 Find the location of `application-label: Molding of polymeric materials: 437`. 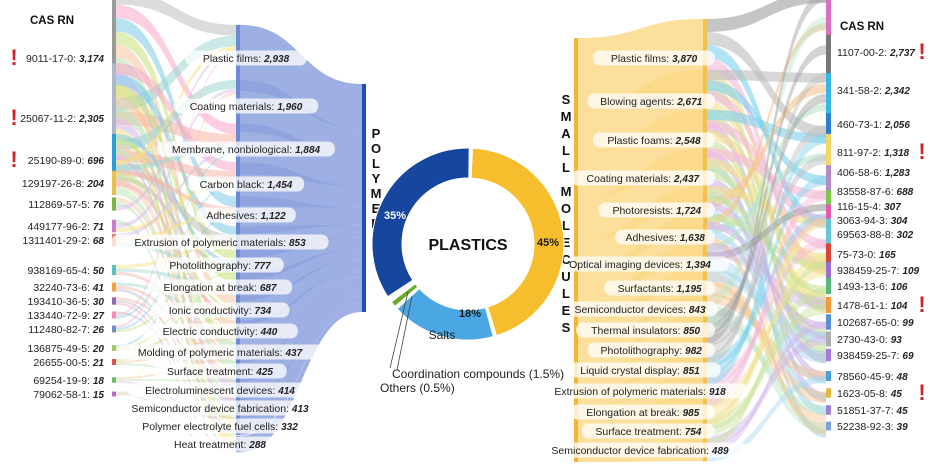

application-label: Molding of polymeric materials: 437 is located at coordinates (220, 353).